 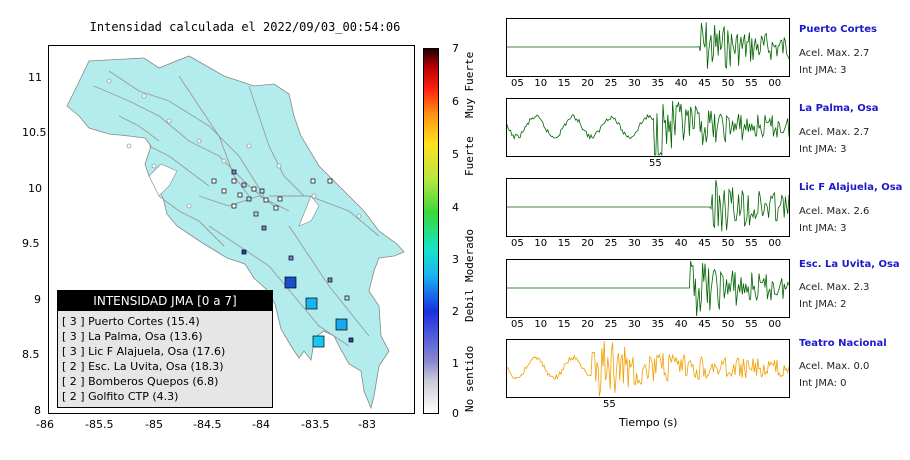 I want to click on station-name: La Palma, Osa, so click(x=839, y=108).